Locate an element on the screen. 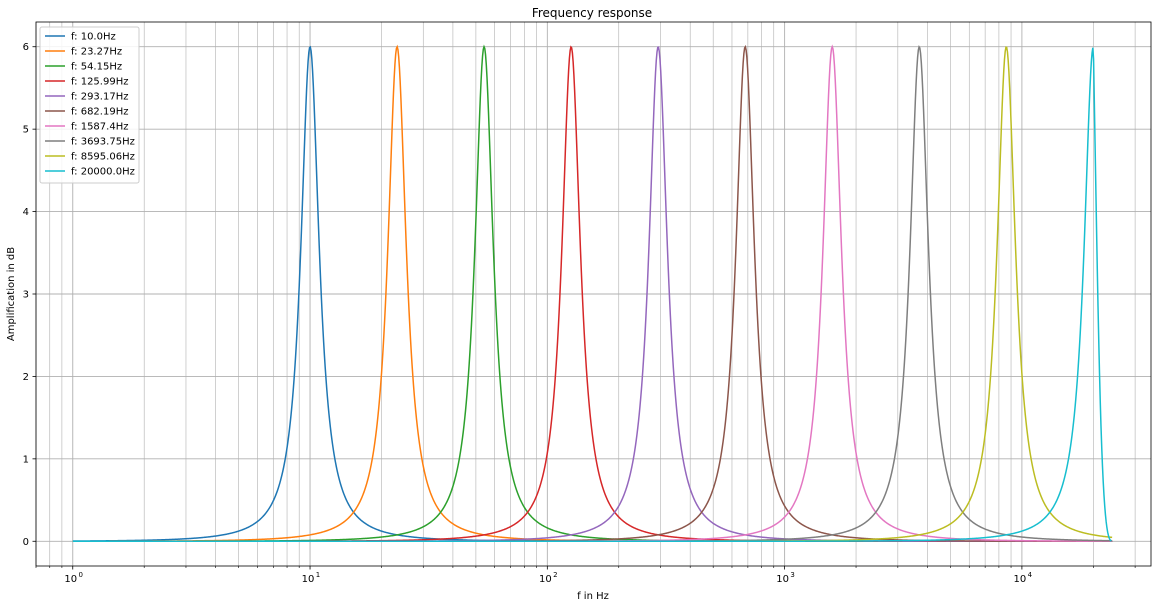 This screenshot has width=1157, height=608. x-tick-exponent: 2 is located at coordinates (555, 575).